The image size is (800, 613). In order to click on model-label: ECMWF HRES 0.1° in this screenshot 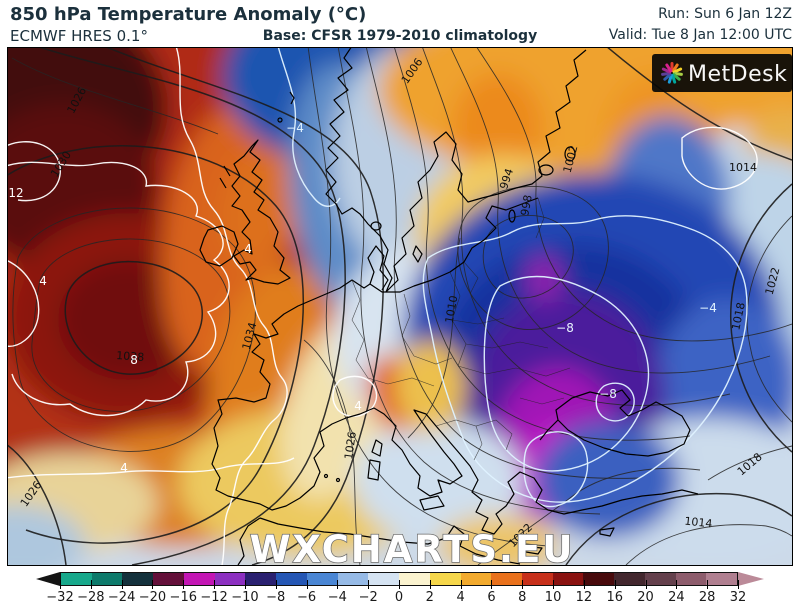, I will do `click(79, 36)`.